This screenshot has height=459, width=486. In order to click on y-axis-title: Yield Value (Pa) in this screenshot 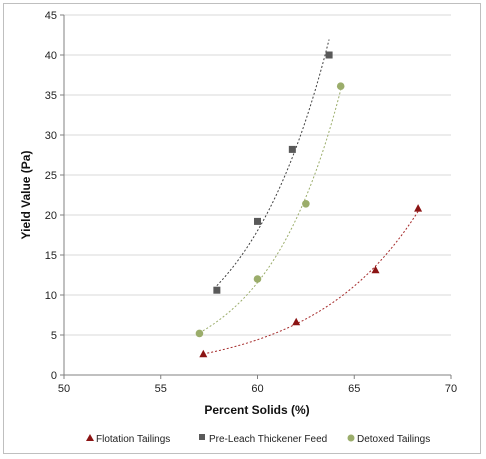, I will do `click(26, 195)`.